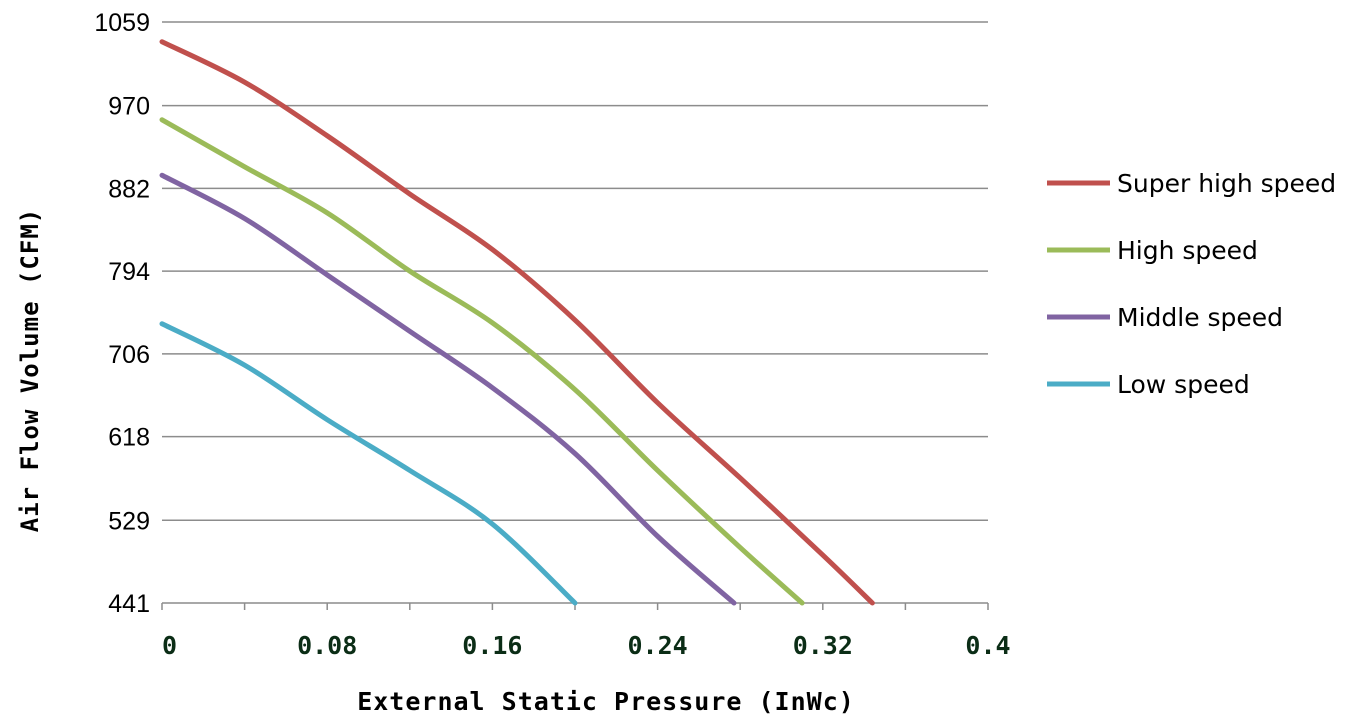  What do you see at coordinates (1226, 183) in the screenshot?
I see `legend-label: Super high speed` at bounding box center [1226, 183].